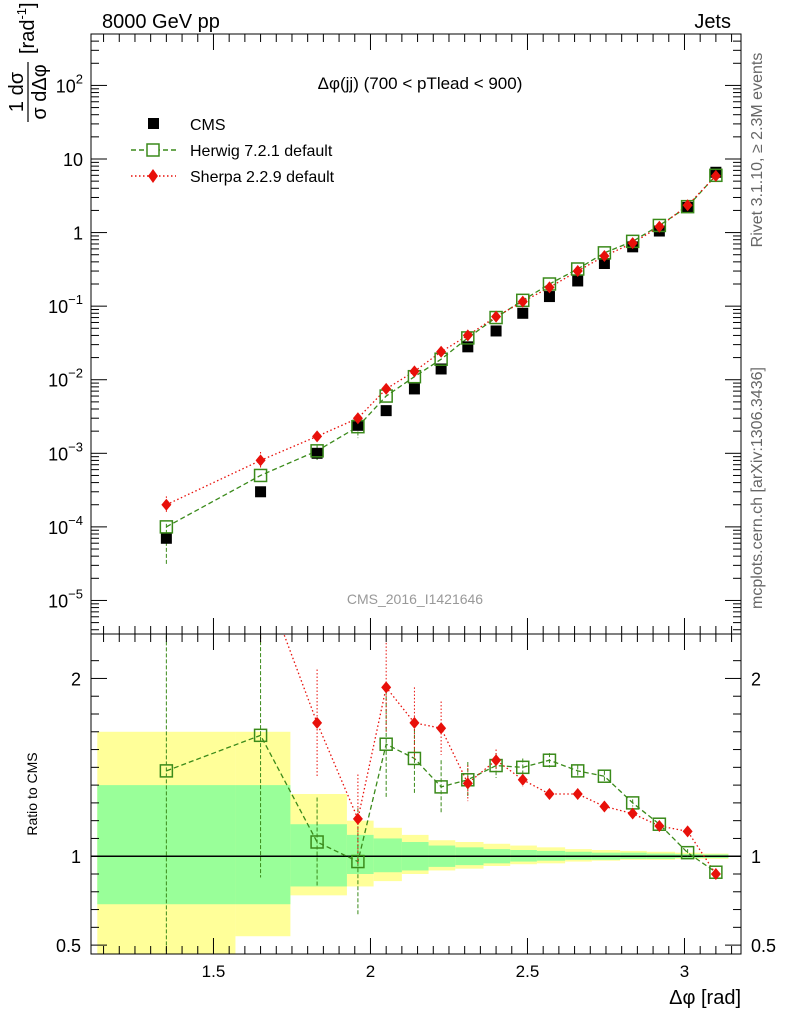 The width and height of the screenshot is (786, 1024). I want to click on y-label-unit-close: ], so click(28, 5).